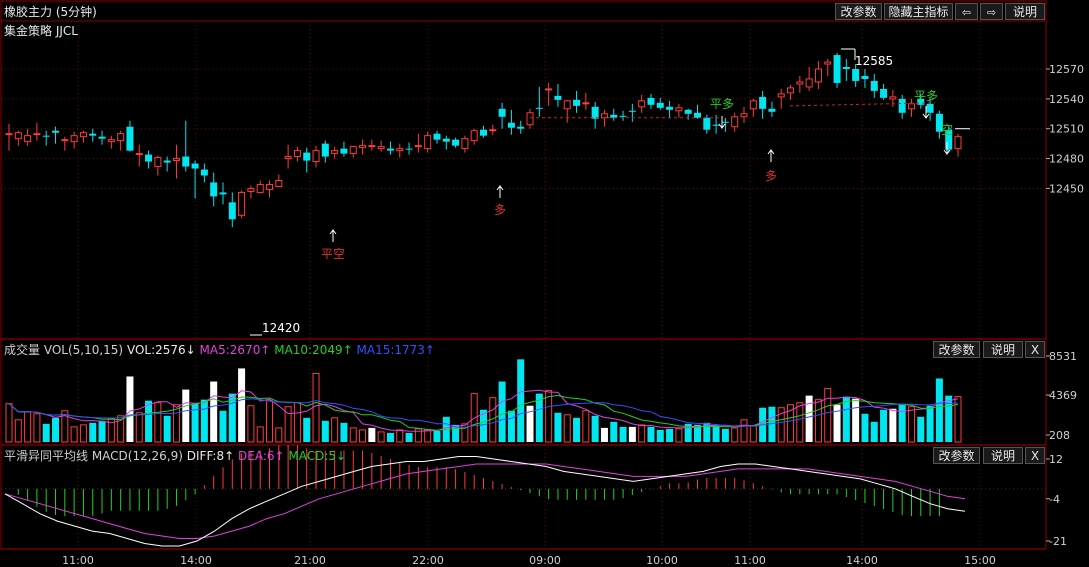 The width and height of the screenshot is (1089, 567). Describe the element at coordinates (956, 349) in the screenshot. I see `volume-params-button: 改参数` at that location.